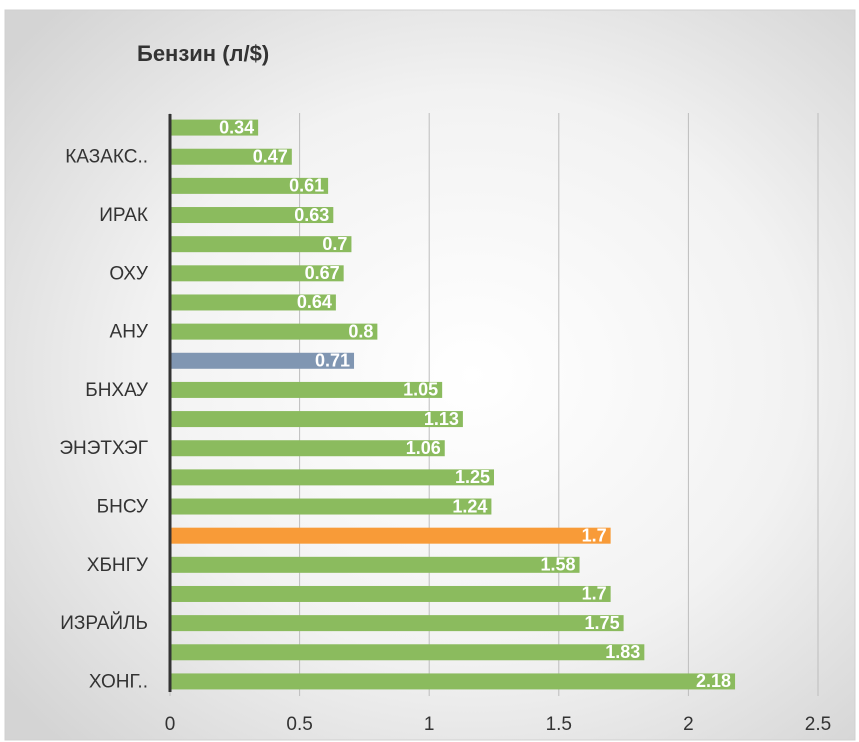  What do you see at coordinates (472, 477) in the screenshot?
I see `value-label: 1.25` at bounding box center [472, 477].